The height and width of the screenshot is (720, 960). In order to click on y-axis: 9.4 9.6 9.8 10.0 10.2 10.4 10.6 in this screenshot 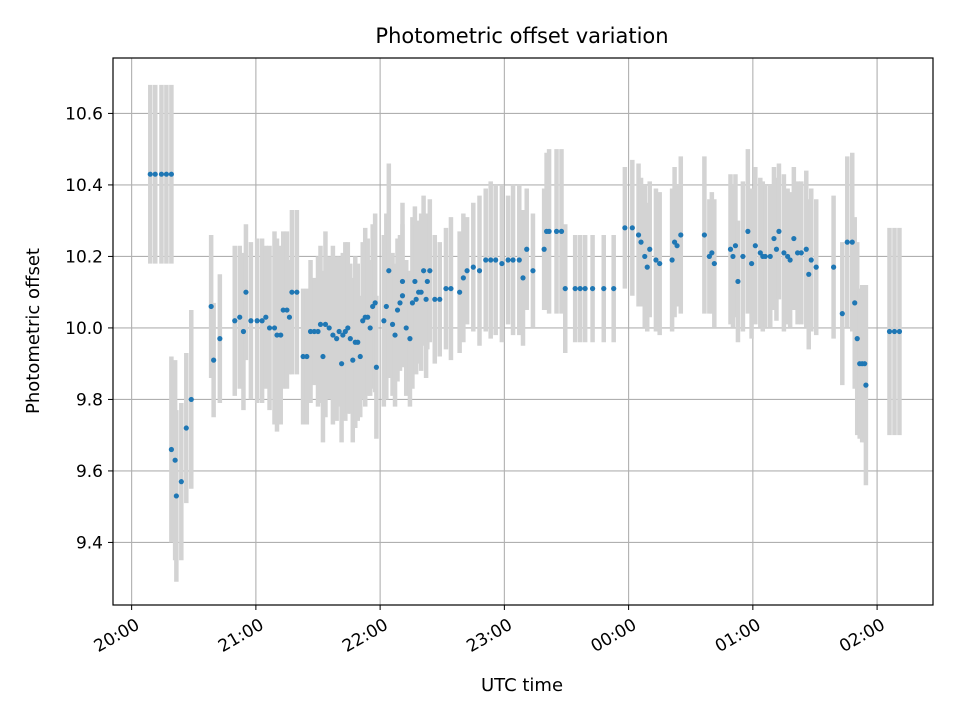, I will do `click(89, 328)`.